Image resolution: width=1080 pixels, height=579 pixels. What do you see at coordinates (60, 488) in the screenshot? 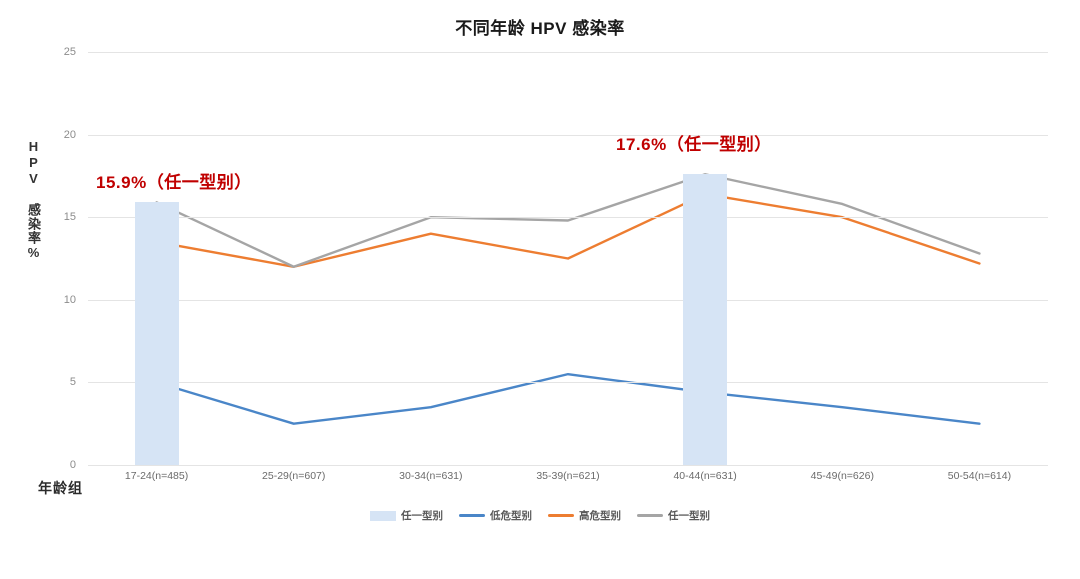
I see `x-axis-title: 年龄组` at bounding box center [60, 488].